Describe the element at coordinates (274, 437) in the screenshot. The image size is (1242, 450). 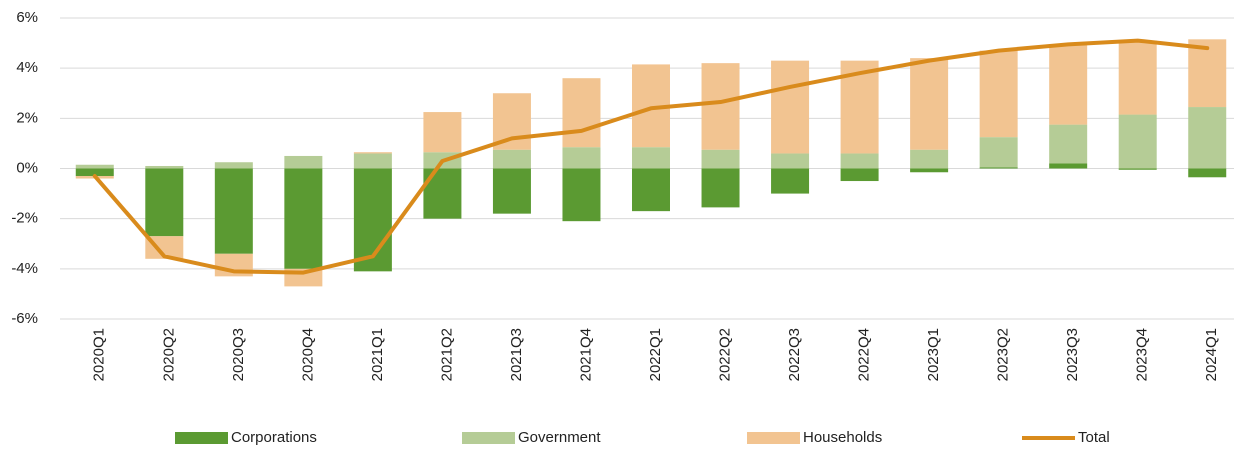
I see `legend-label: Corporations` at that location.